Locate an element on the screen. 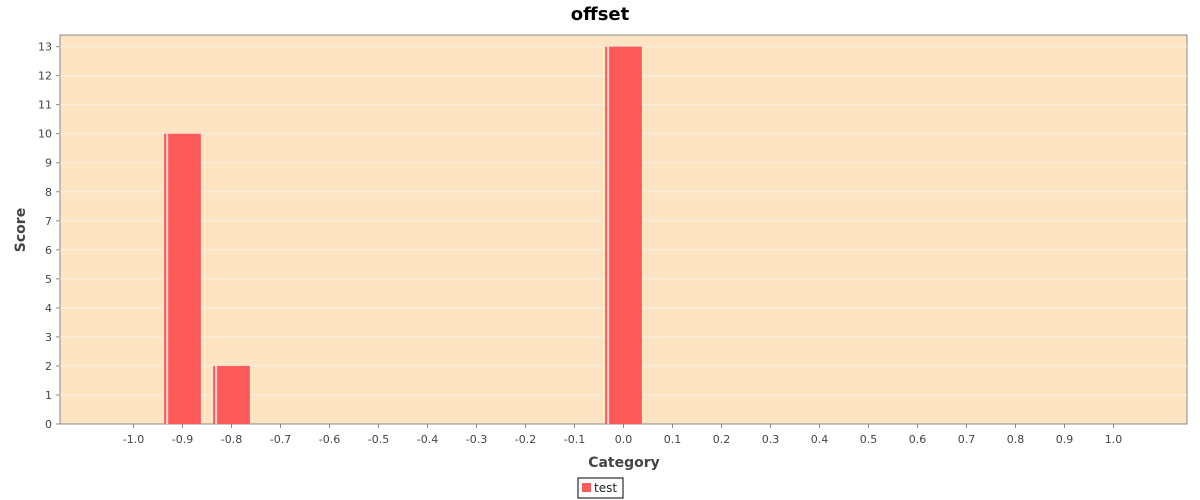 This screenshot has height=500, width=1200. y-tick-label: 10 is located at coordinates (45, 134).